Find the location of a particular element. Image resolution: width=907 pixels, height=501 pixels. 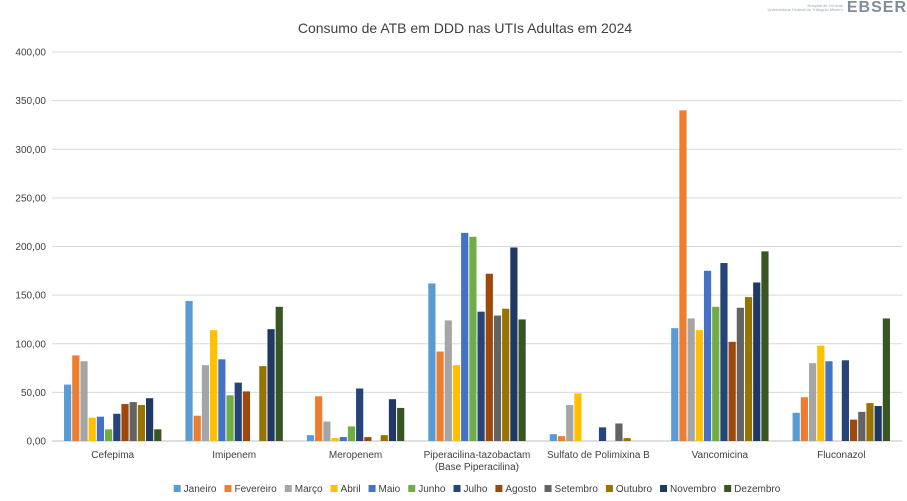

x-tick-label: Sulfato de Polimixina B is located at coordinates (598, 455).